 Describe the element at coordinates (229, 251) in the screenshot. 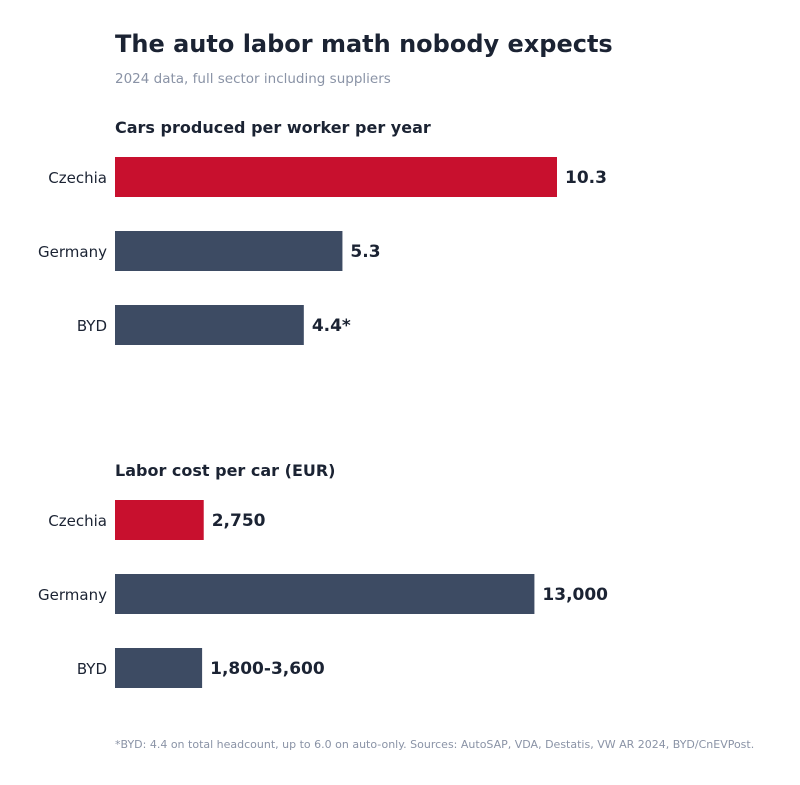

I see `bar-1-germany` at that location.